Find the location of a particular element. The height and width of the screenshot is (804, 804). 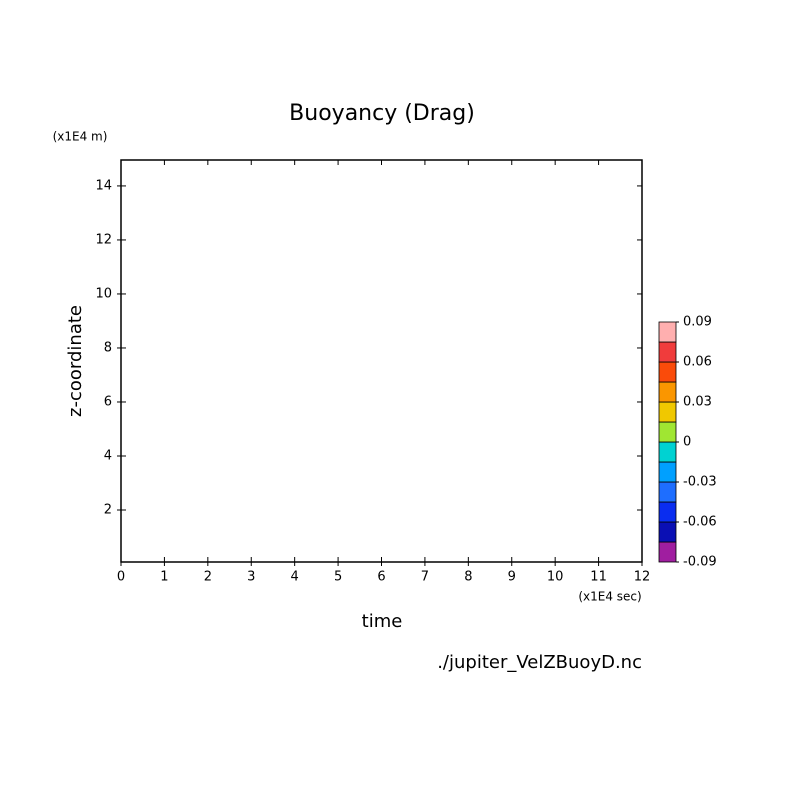

y-tick-label: 12 is located at coordinates (103, 239).